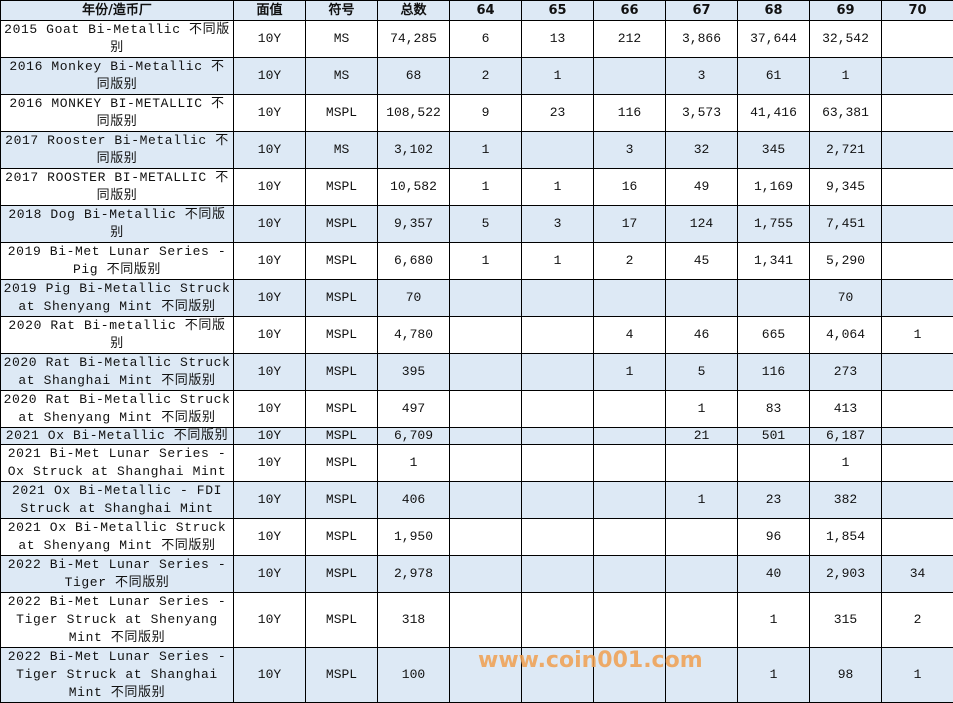 The width and height of the screenshot is (953, 703). Describe the element at coordinates (702, 187) in the screenshot. I see `grade-count-cell: 49` at that location.